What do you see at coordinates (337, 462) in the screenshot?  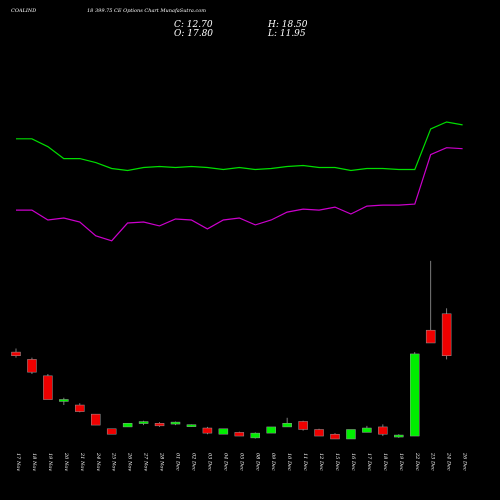 I see `x-tick-label: 15 Dec` at bounding box center [337, 462].